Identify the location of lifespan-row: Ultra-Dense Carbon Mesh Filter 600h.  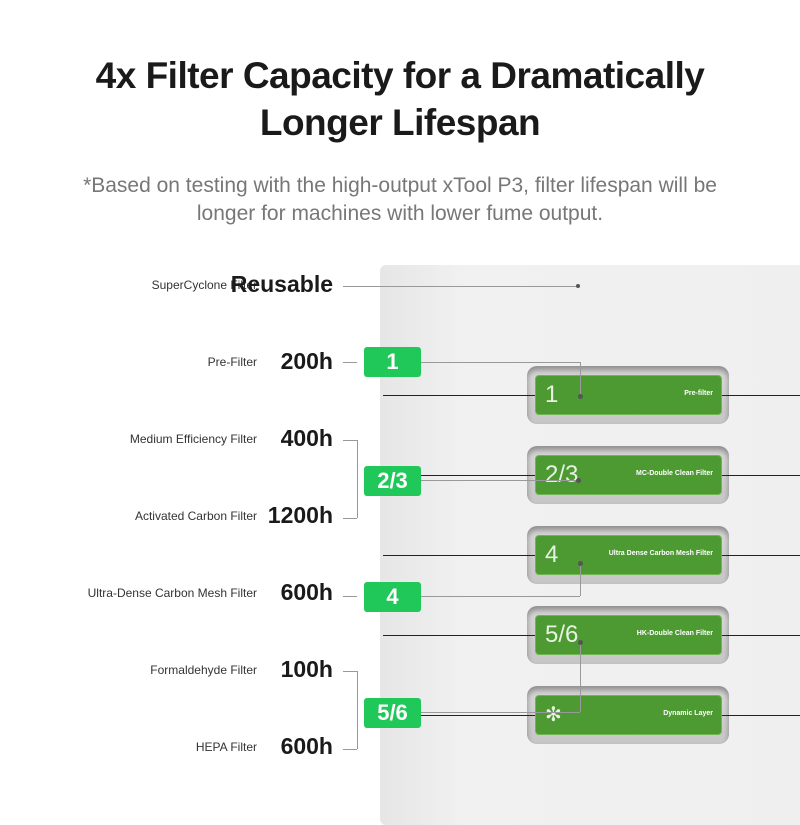
(167, 594).